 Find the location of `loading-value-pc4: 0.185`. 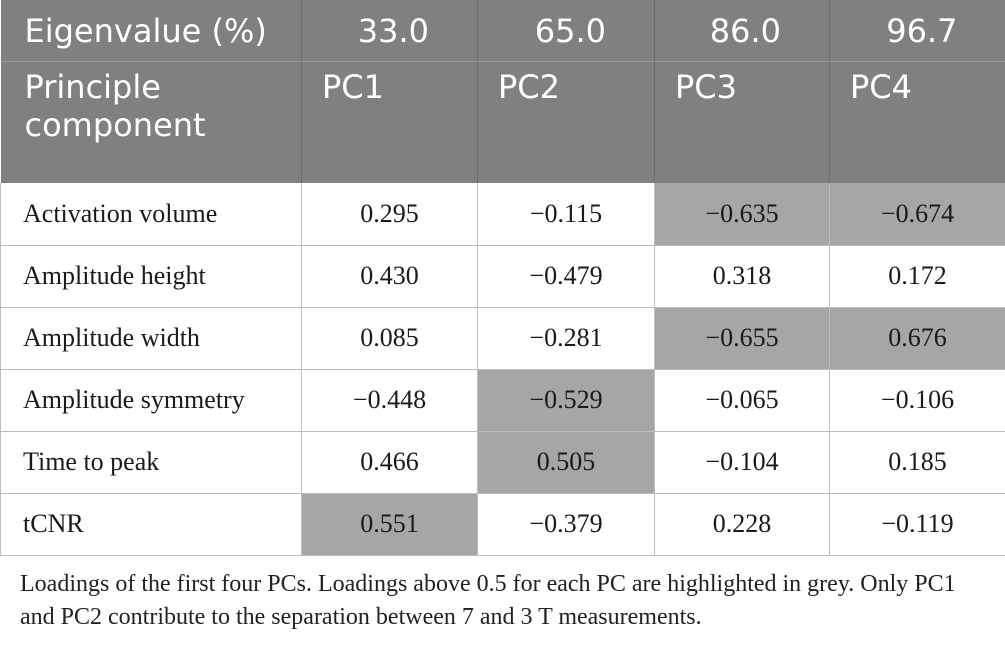

loading-value-pc4: 0.185 is located at coordinates (917, 462).